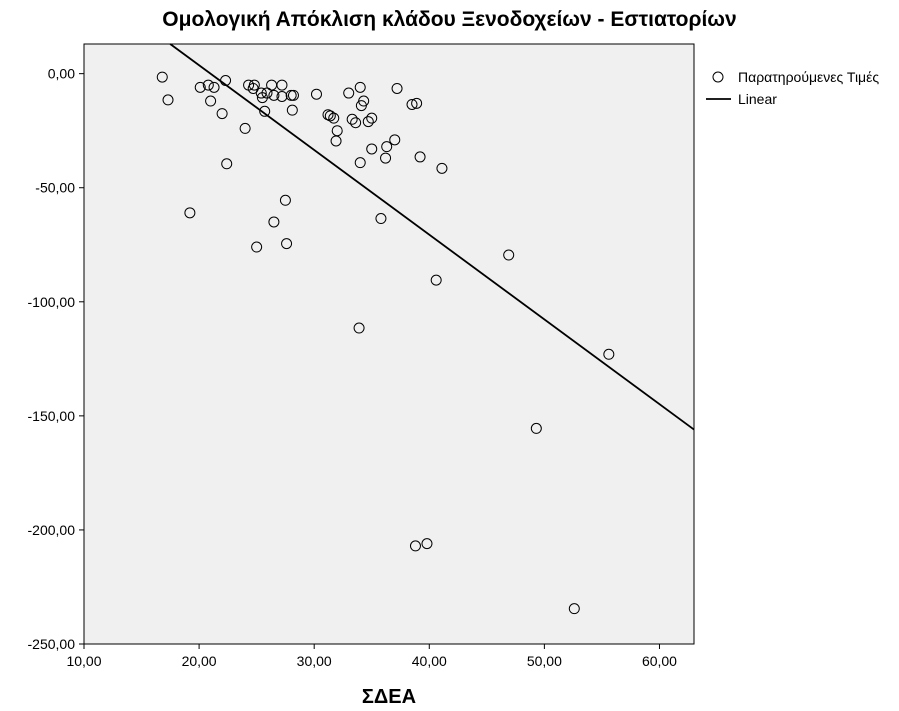  What do you see at coordinates (429, 661) in the screenshot?
I see `x-tick-label: 40,00` at bounding box center [429, 661].